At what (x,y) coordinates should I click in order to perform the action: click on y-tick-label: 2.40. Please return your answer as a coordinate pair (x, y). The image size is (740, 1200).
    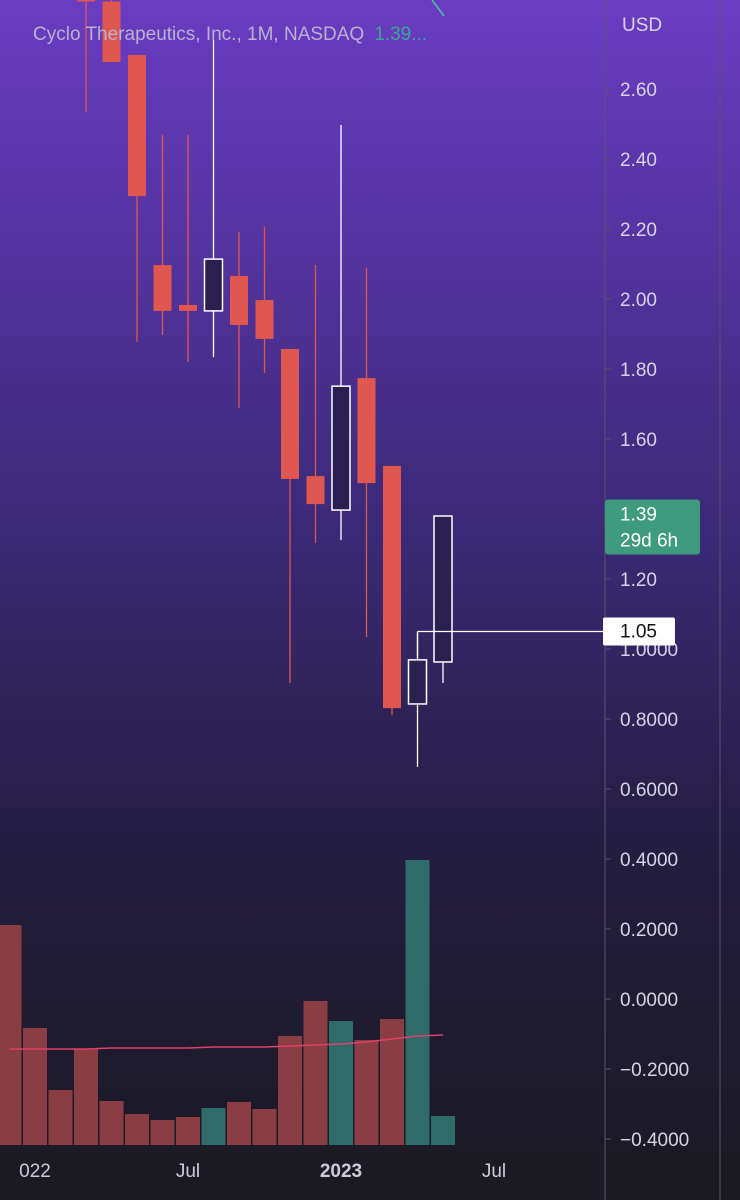
    Looking at the image, I should click on (638, 160).